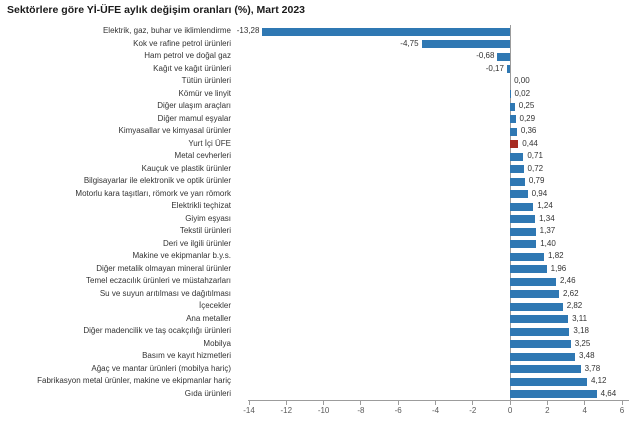 This screenshot has height=427, width=638. What do you see at coordinates (574, 306) in the screenshot?
I see `value-label: 2,82` at bounding box center [574, 306].